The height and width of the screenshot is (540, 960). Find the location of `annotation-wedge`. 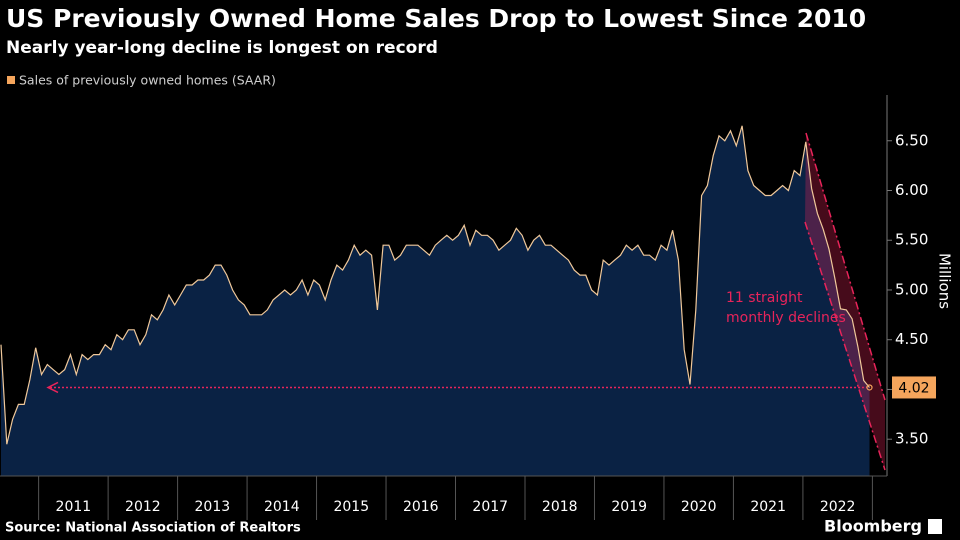

annotation-wedge is located at coordinates (845, 301).